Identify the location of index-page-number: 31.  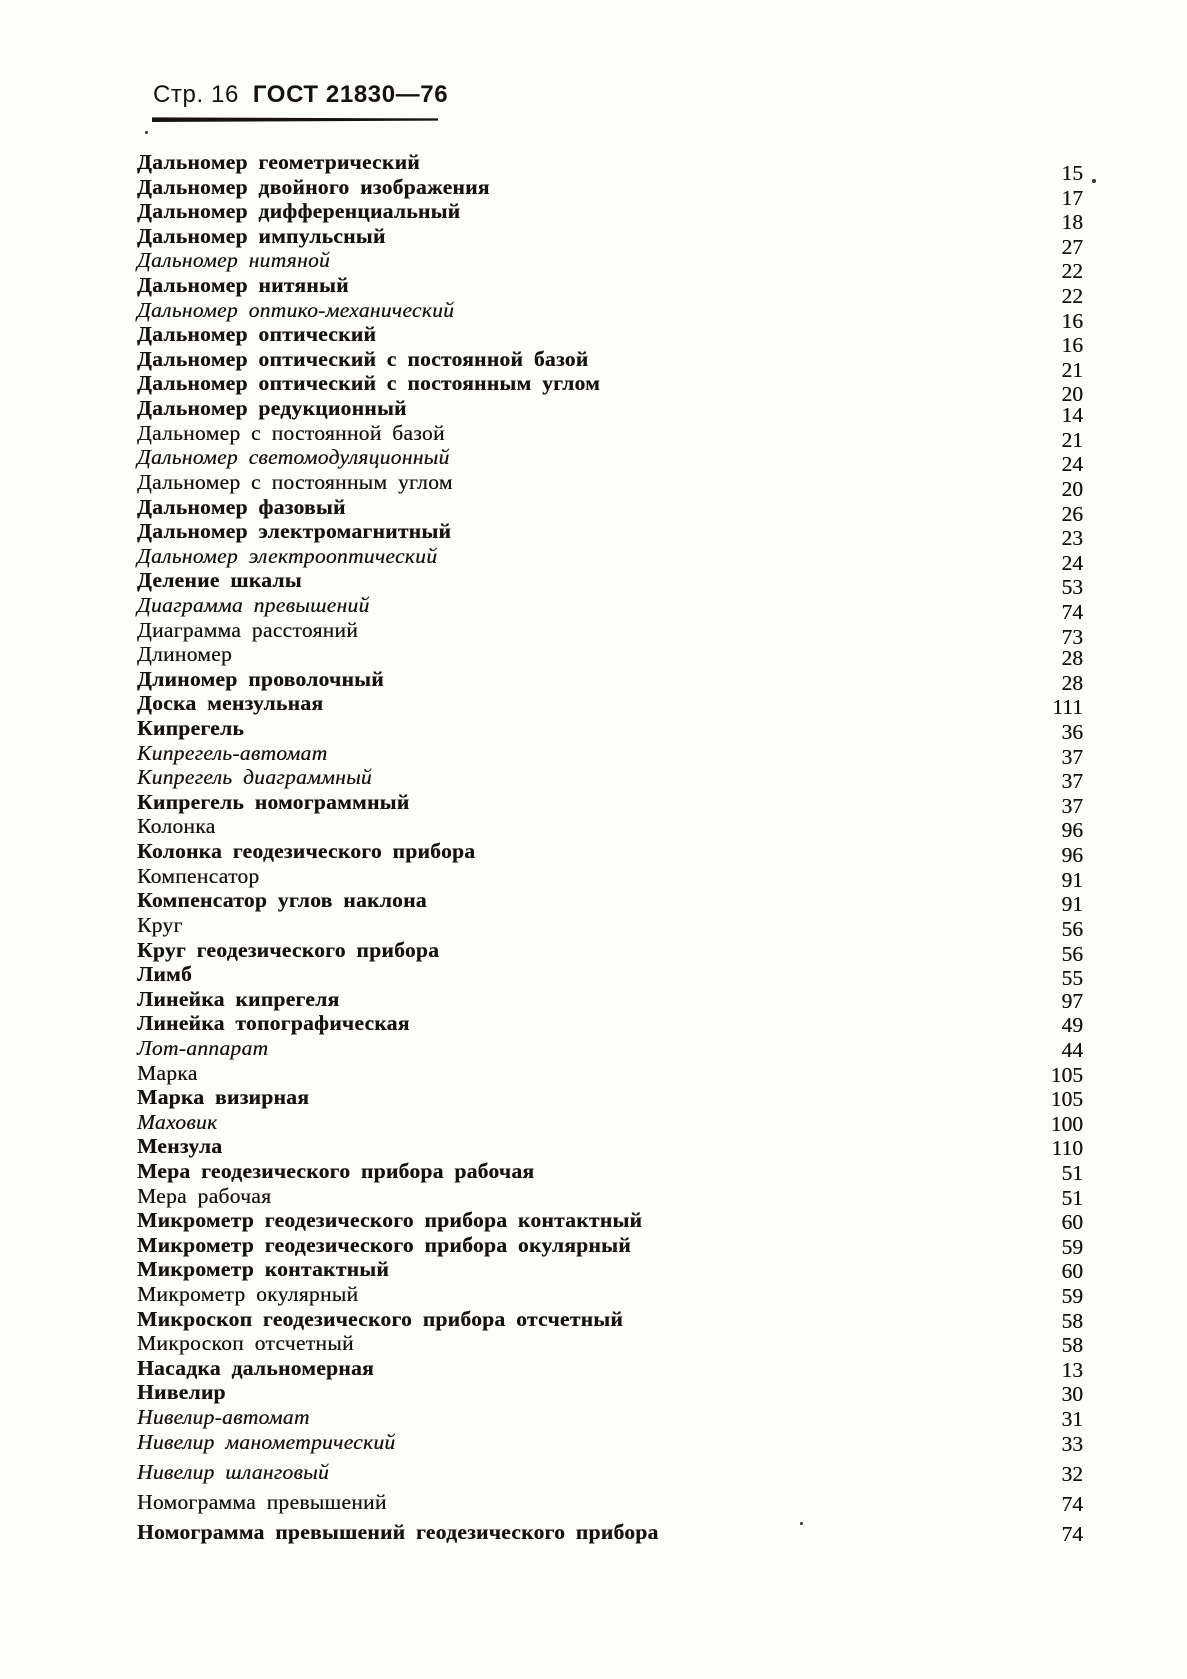
(1072, 1419).